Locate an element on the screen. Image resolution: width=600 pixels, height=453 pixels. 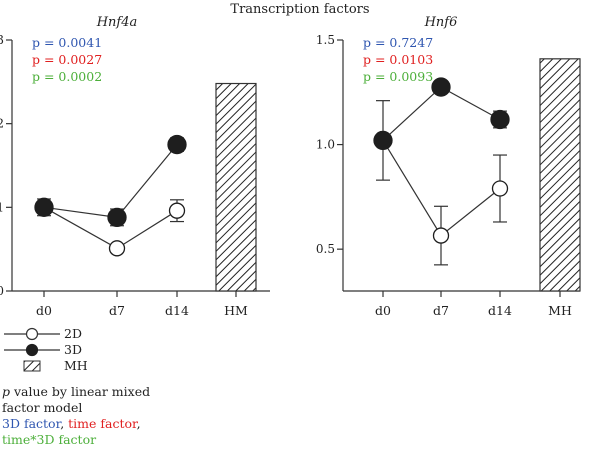
y-tick-label: 1.0 is located at coordinates (325, 145).